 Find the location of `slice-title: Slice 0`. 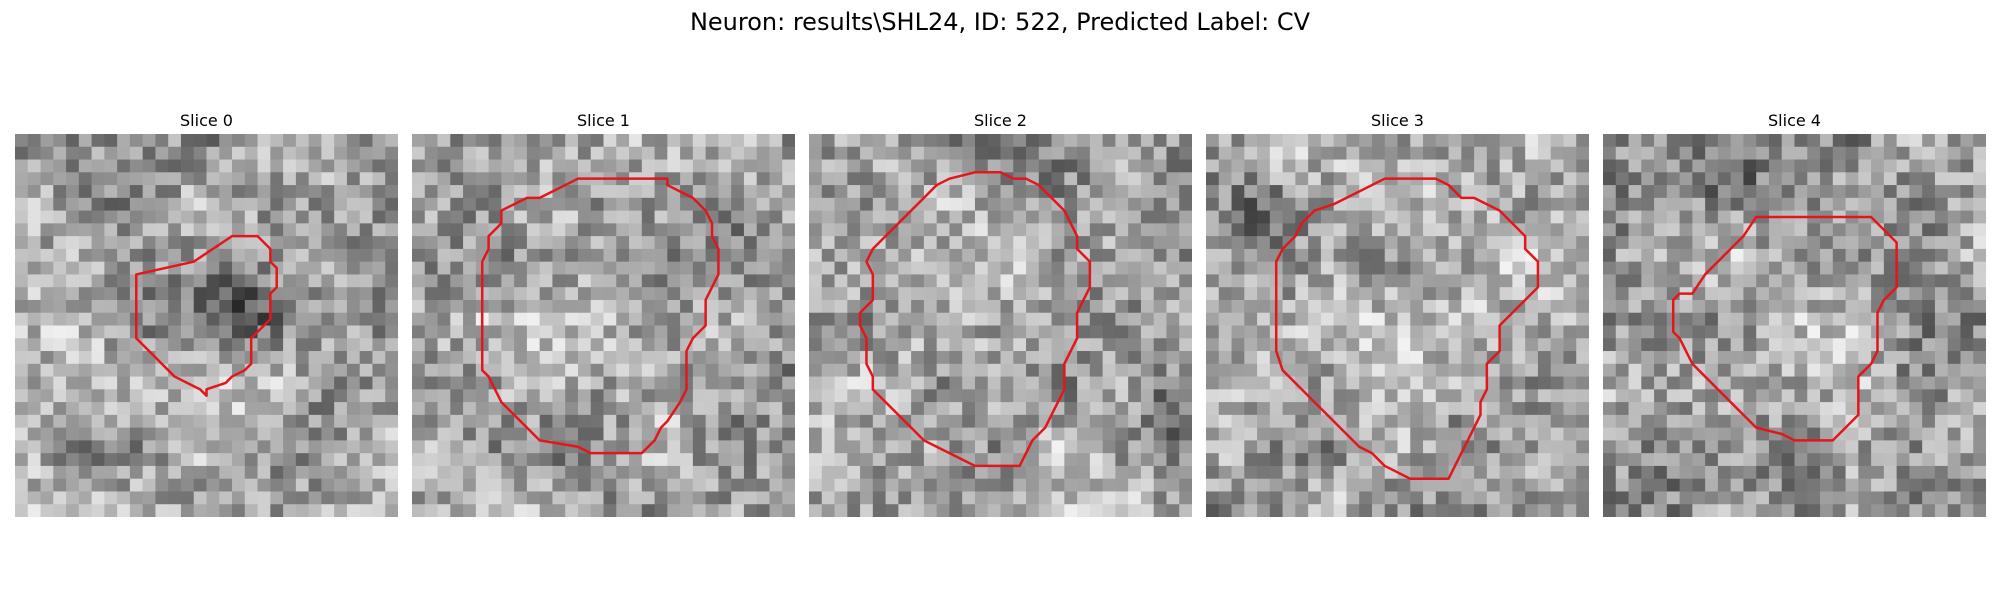

slice-title: Slice 0 is located at coordinates (206, 120).